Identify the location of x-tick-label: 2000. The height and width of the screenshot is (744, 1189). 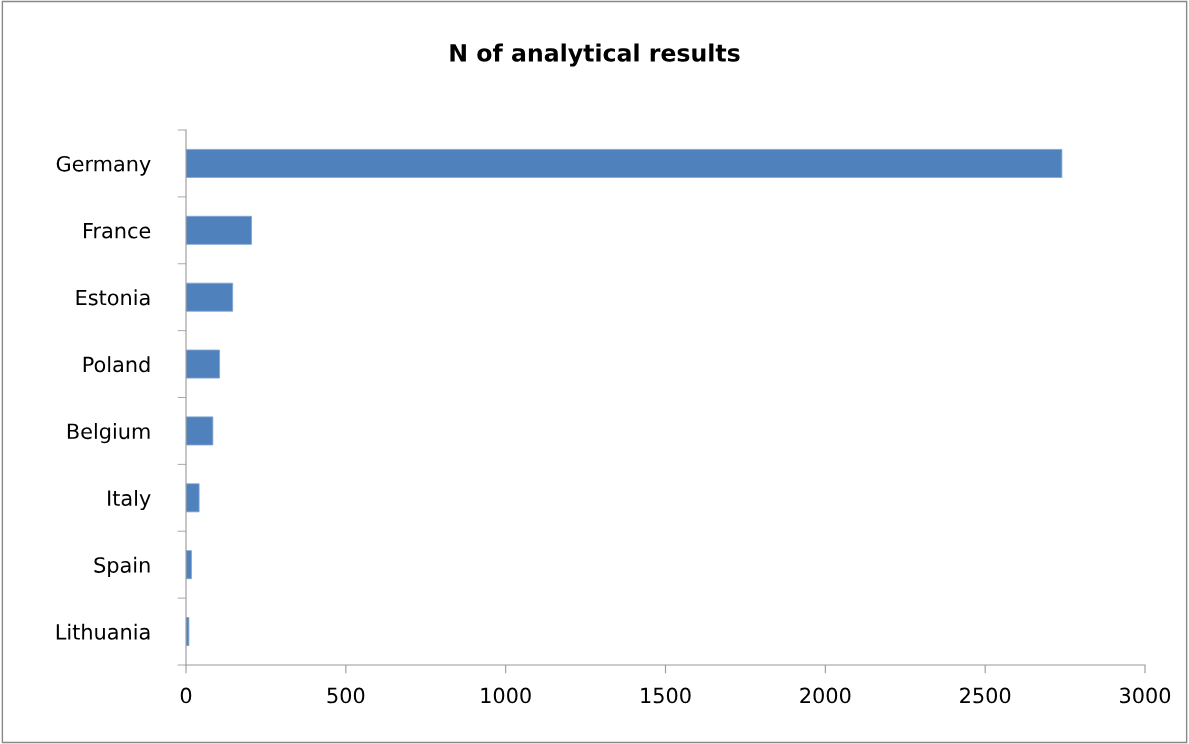
(825, 695).